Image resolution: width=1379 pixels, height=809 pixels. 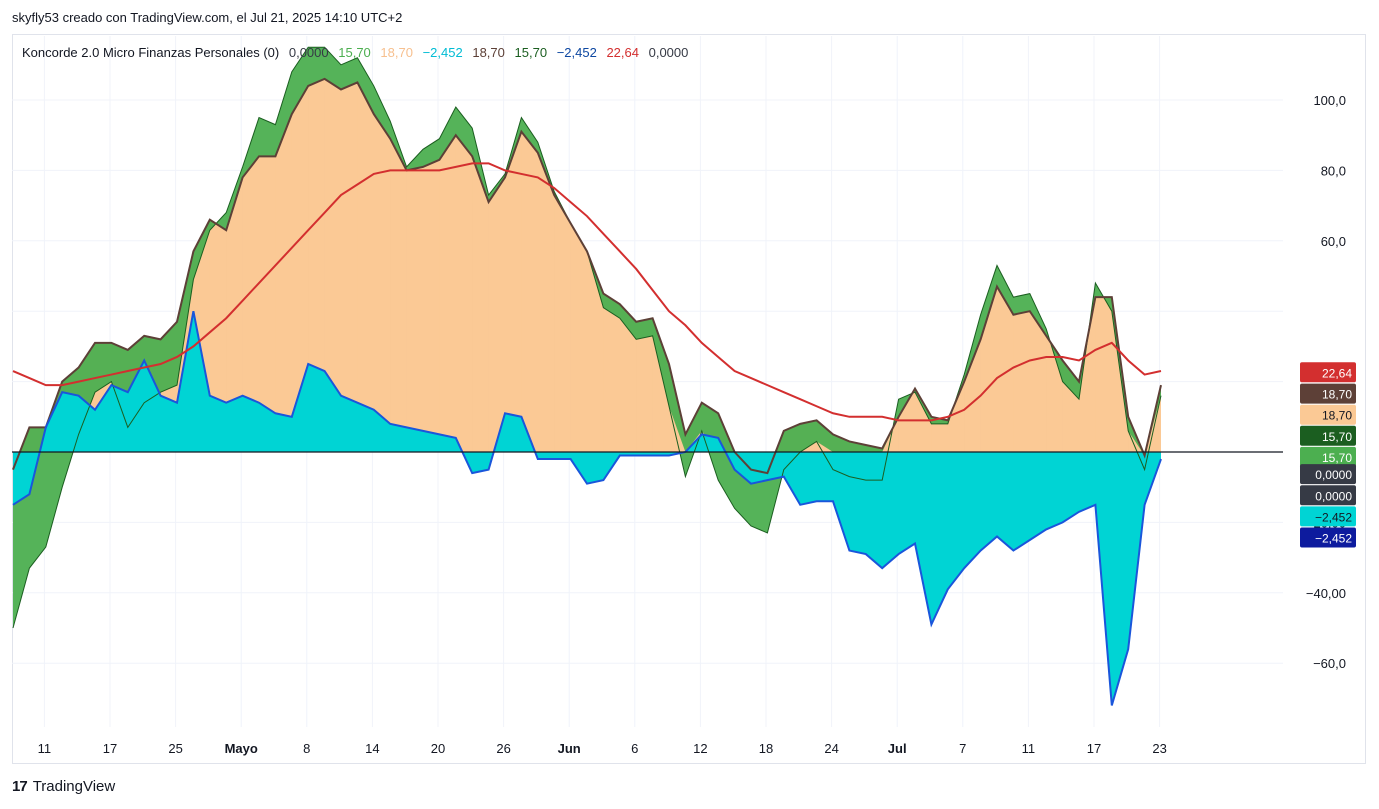 I want to click on x-tick-label: 8, so click(x=306, y=748).